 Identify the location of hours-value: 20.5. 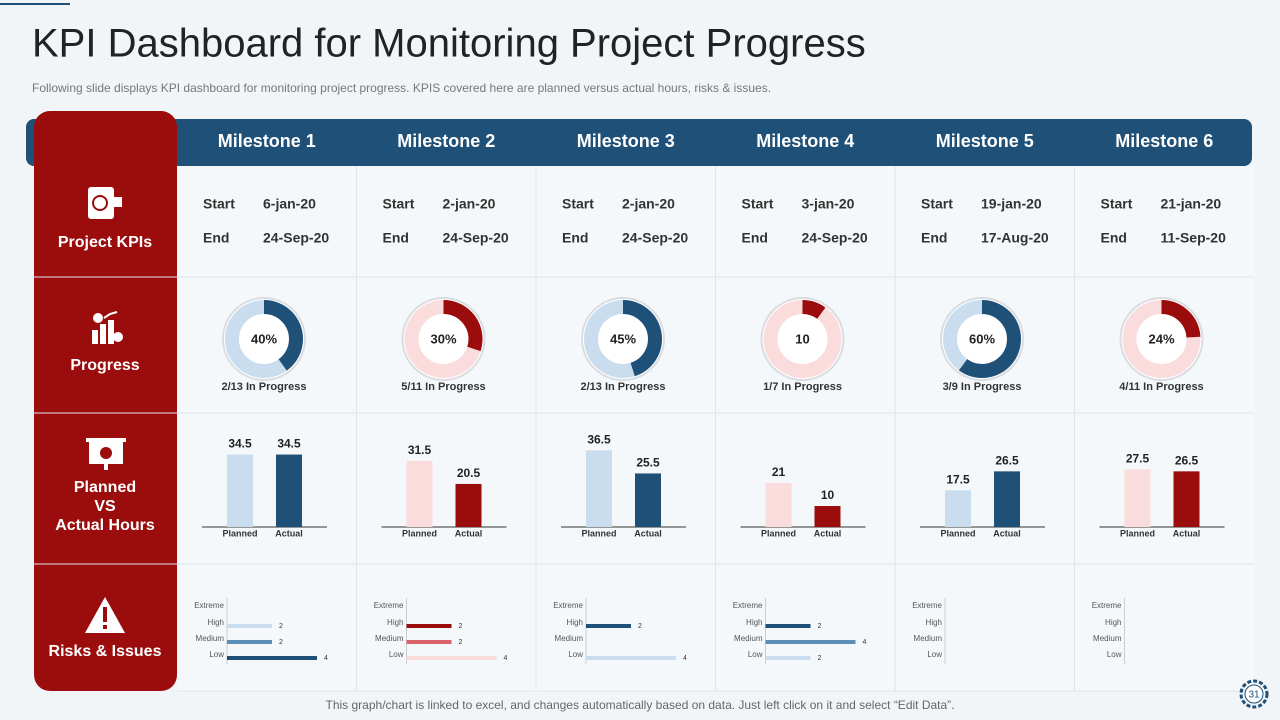
(469, 473).